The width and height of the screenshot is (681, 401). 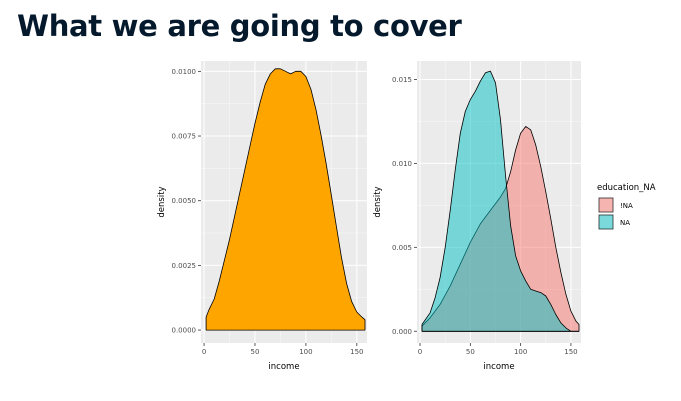 What do you see at coordinates (184, 331) in the screenshot?
I see `y-tick-label: 0.0000` at bounding box center [184, 331].